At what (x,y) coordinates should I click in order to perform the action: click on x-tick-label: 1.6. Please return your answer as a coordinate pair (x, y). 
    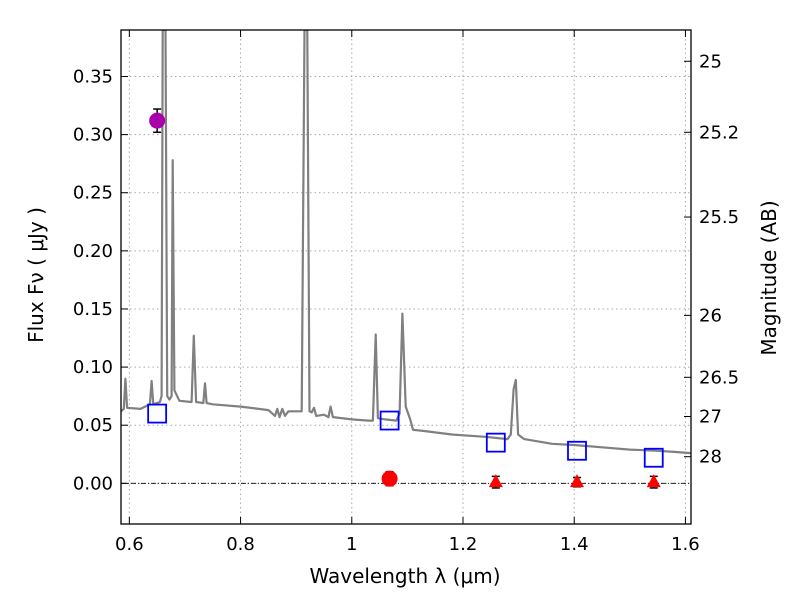
    Looking at the image, I should click on (685, 544).